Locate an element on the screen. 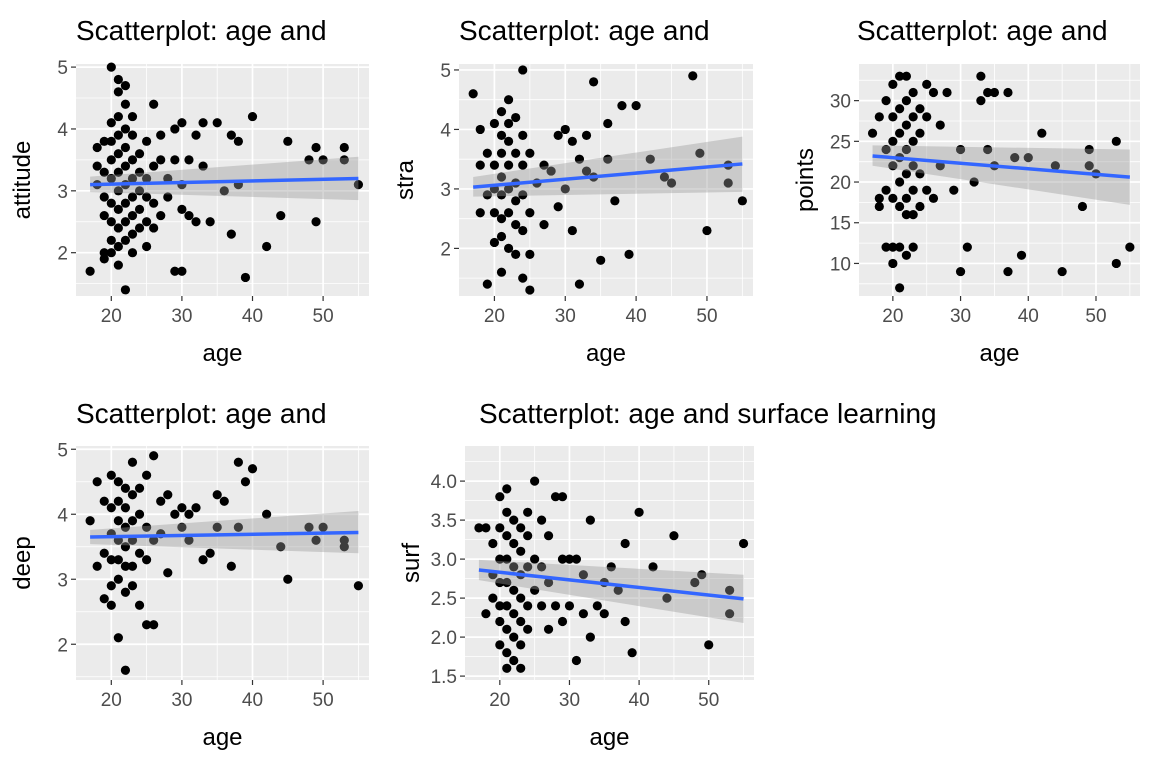 The width and height of the screenshot is (1152, 768). y-tick-label: 2.5 is located at coordinates (444, 599).